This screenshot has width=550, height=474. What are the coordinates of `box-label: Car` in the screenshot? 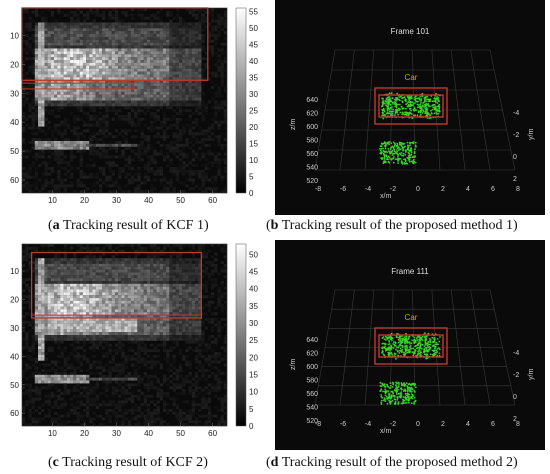 It's located at (411, 77).